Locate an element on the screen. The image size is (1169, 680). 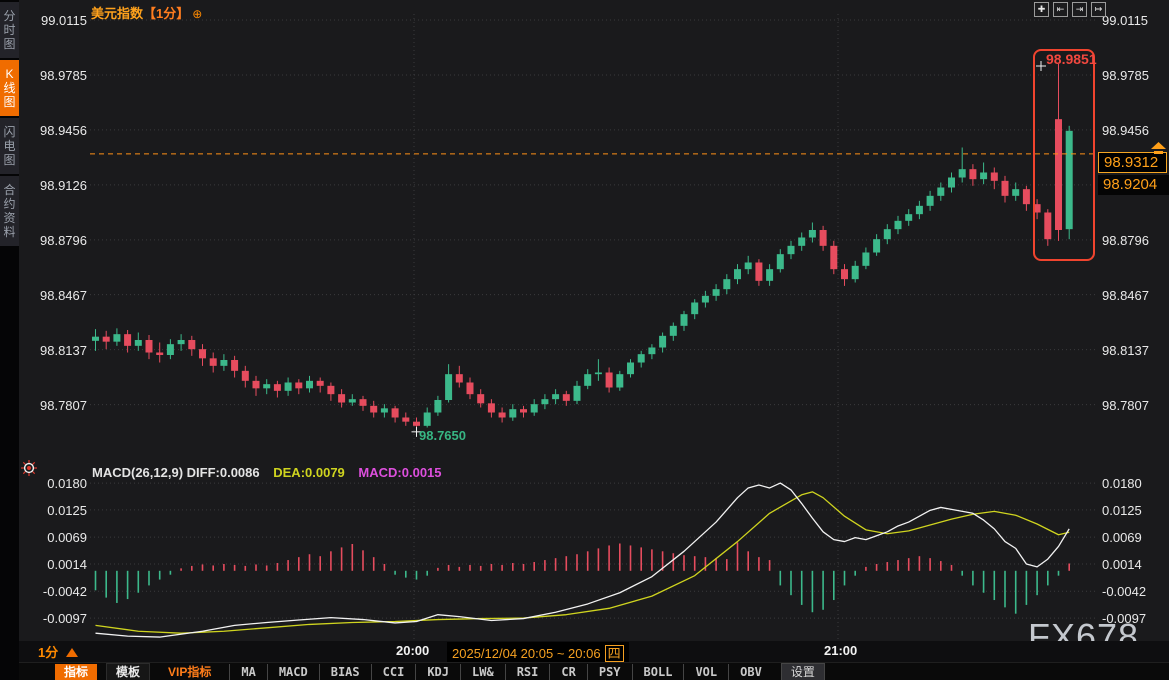
macd-axis-label-right: -0.0097 is located at coordinates (1124, 619).